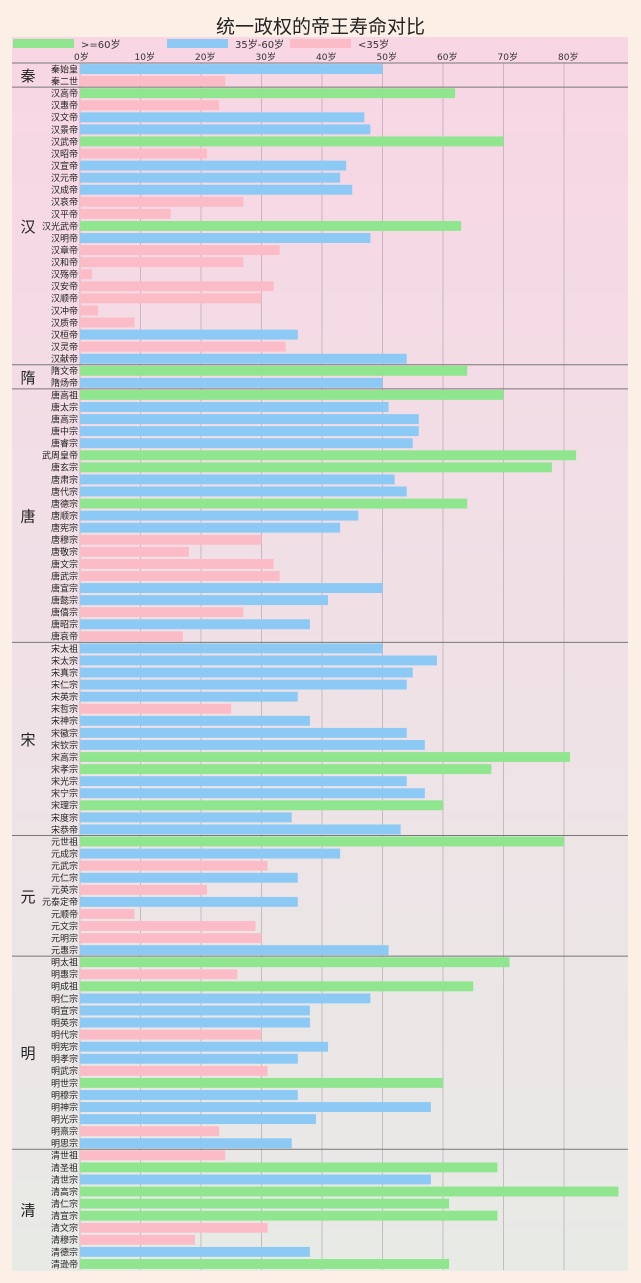 The height and width of the screenshot is (1283, 641). I want to click on emperor-label: 清世宗, so click(64, 1180).